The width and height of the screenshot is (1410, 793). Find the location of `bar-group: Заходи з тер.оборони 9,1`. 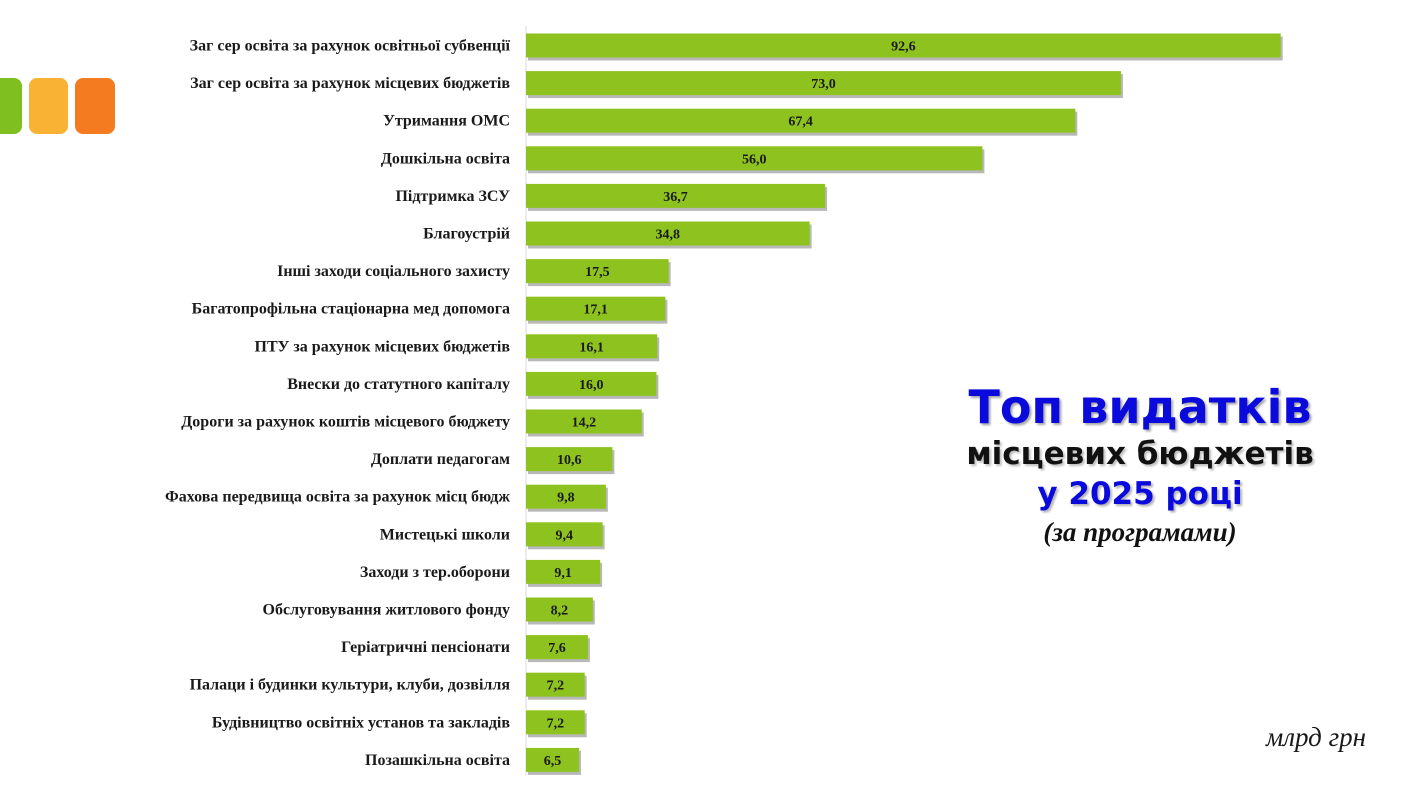

bar-group: Заходи з тер.оборони 9,1 is located at coordinates (481, 573).